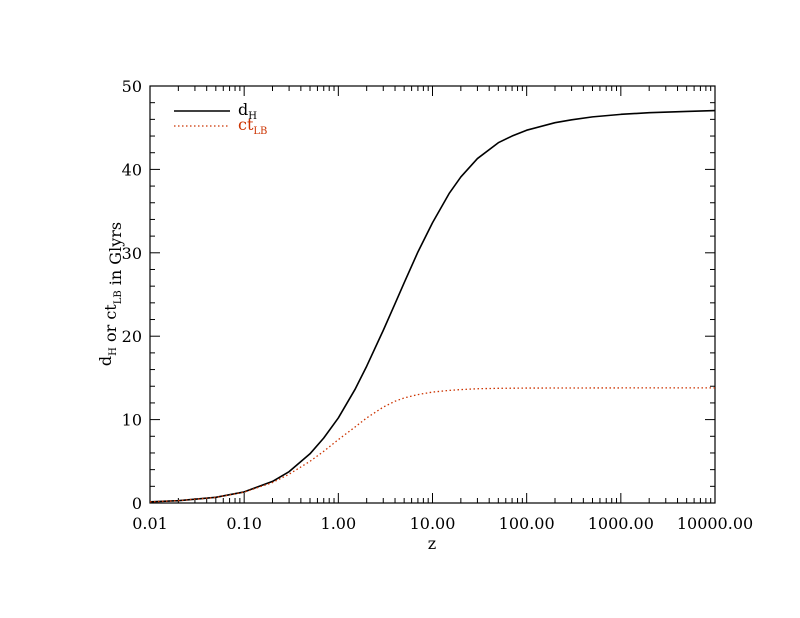 Image resolution: width=800 pixels, height=618 pixels. I want to click on x-tick-label: 0.01, so click(150, 523).